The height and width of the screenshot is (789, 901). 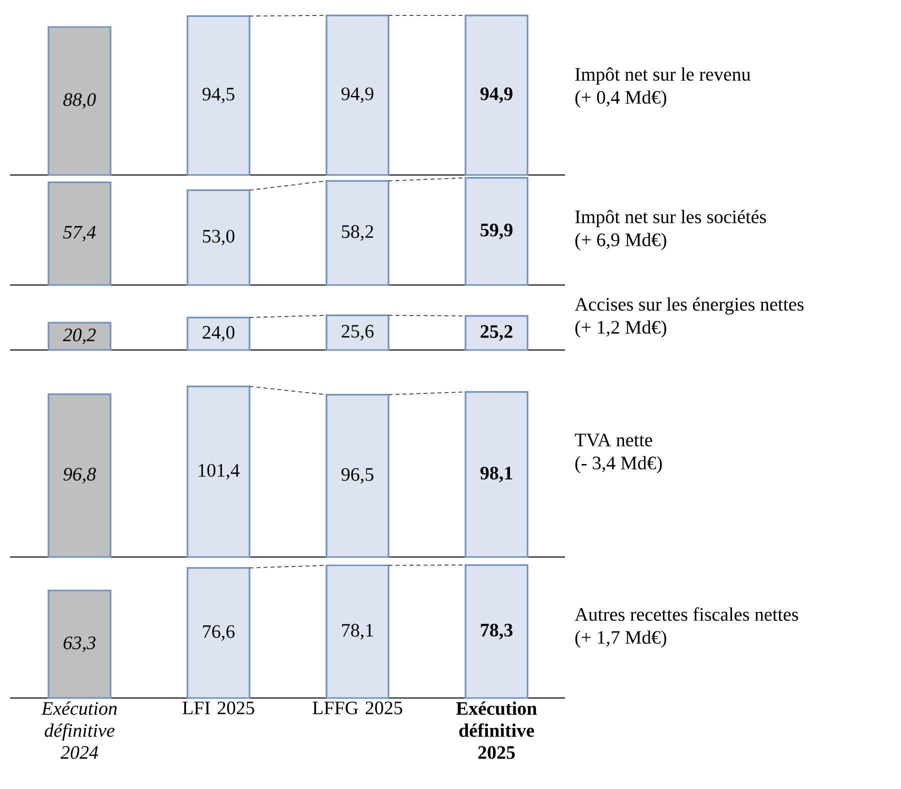 What do you see at coordinates (496, 474) in the screenshot?
I see `data-label: 98,1` at bounding box center [496, 474].